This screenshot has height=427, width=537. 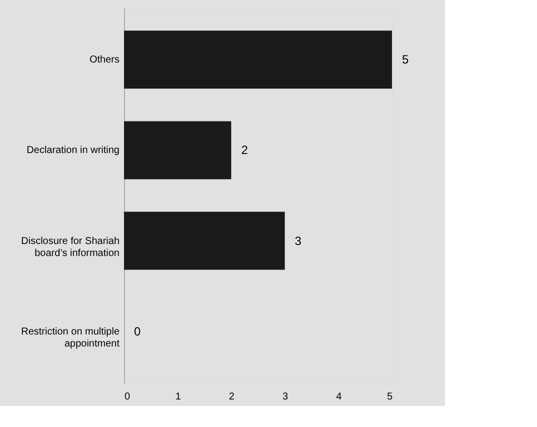 What do you see at coordinates (339, 397) in the screenshot?
I see `x-tick-label: 4` at bounding box center [339, 397].